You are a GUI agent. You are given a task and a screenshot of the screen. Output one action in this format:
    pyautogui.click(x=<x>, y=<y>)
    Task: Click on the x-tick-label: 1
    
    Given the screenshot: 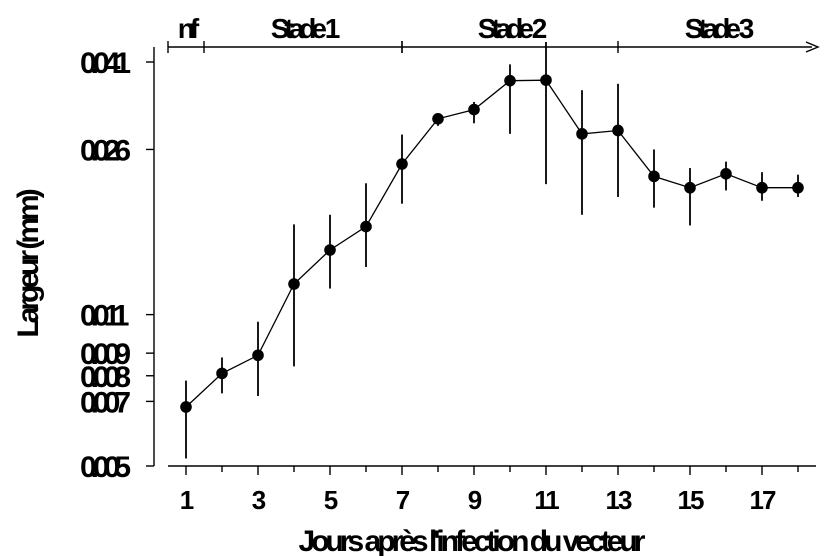 What is the action you would take?
    pyautogui.click(x=187, y=500)
    